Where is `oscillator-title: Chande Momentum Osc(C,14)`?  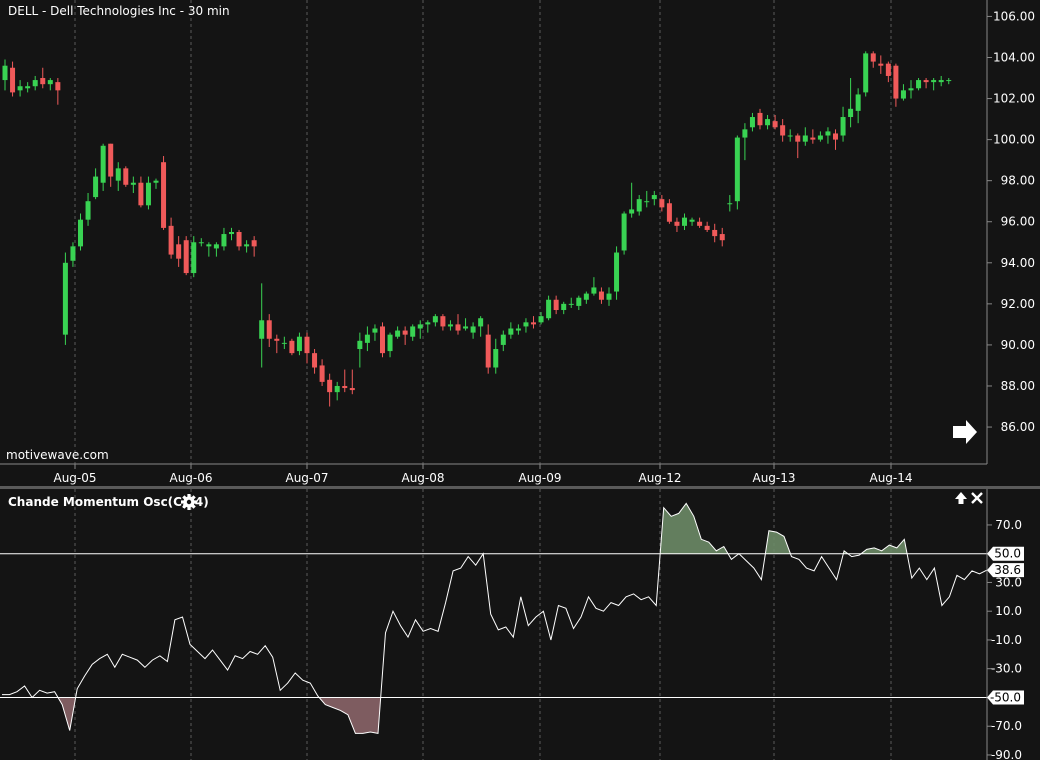 oscillator-title: Chande Momentum Osc(C,14) is located at coordinates (108, 502).